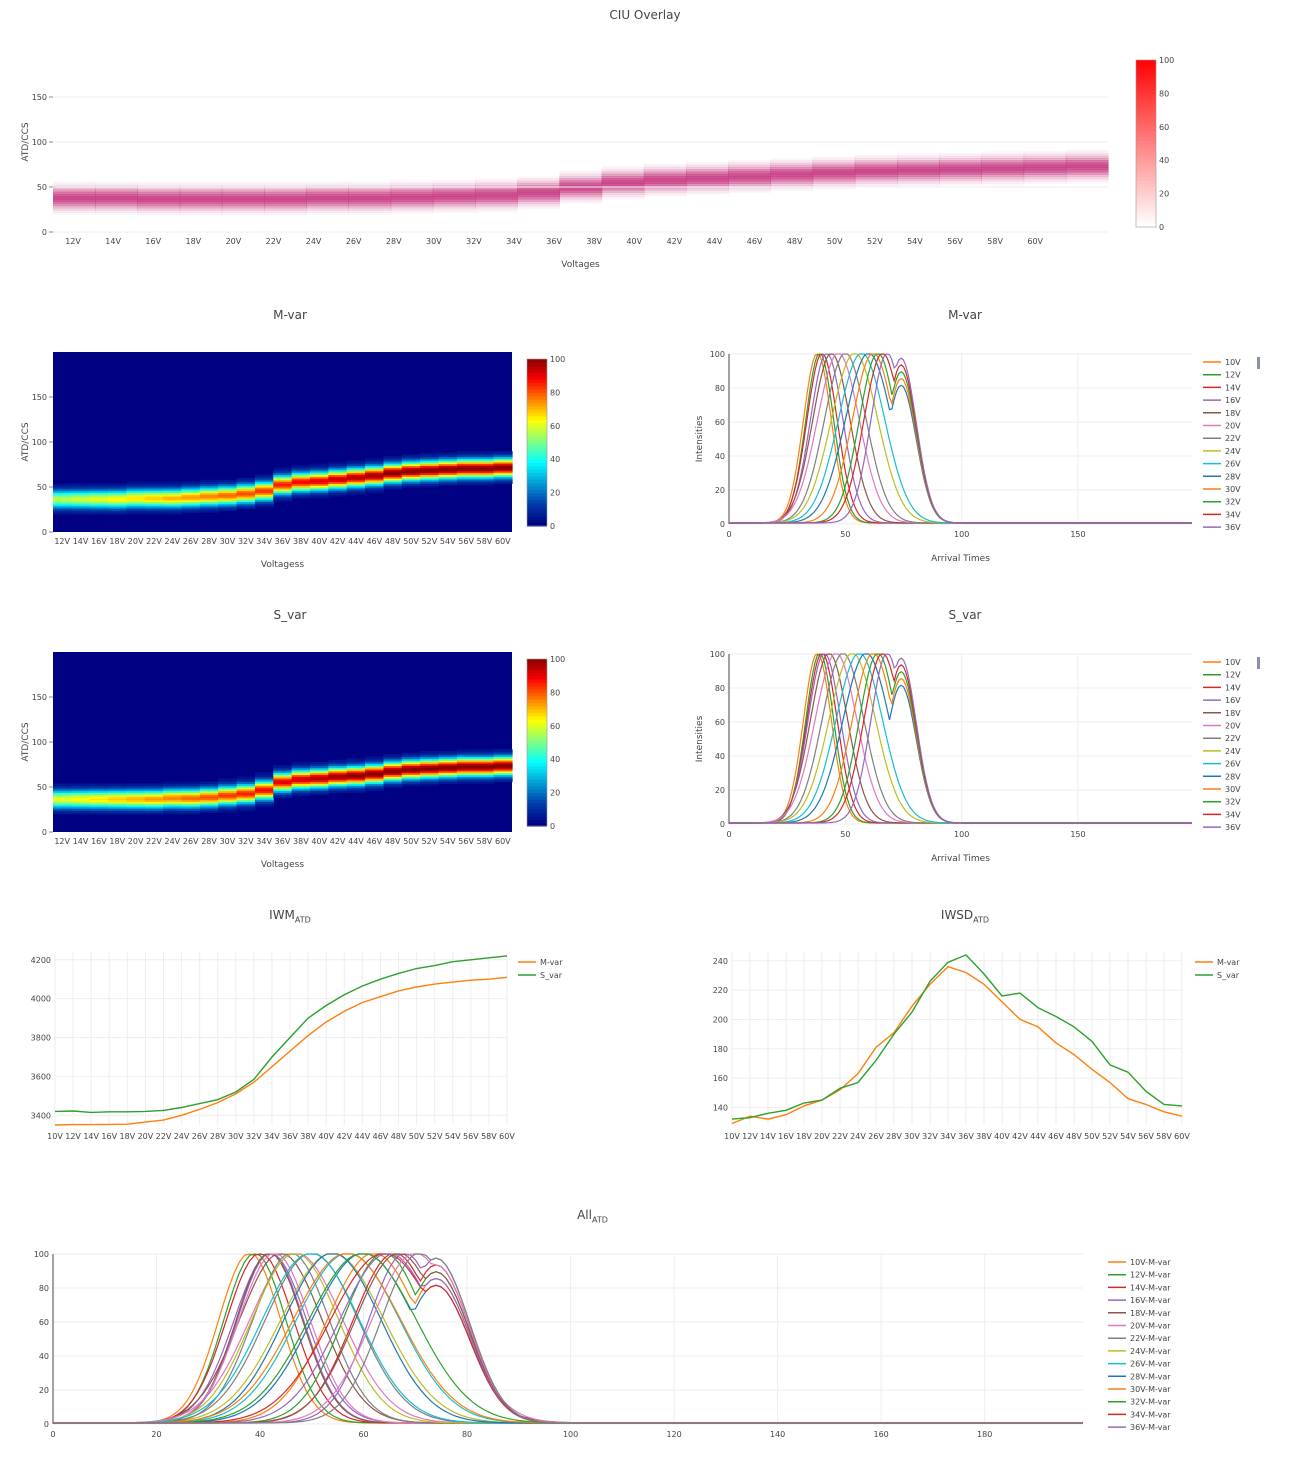  Describe the element at coordinates (354, 241) in the screenshot. I see `x-tick-label: 26V` at that location.